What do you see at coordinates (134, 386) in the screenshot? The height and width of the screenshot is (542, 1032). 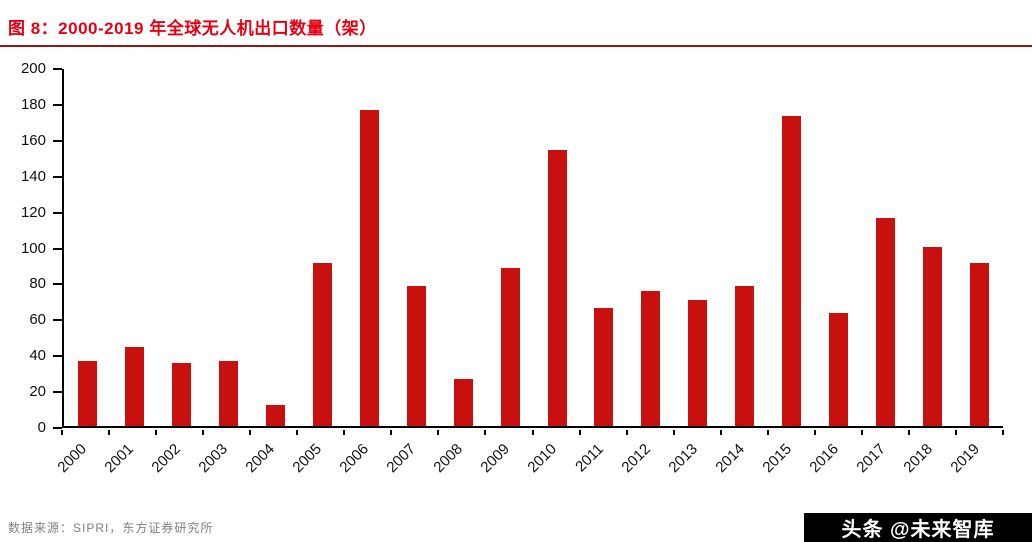 I see `bar-2001` at bounding box center [134, 386].